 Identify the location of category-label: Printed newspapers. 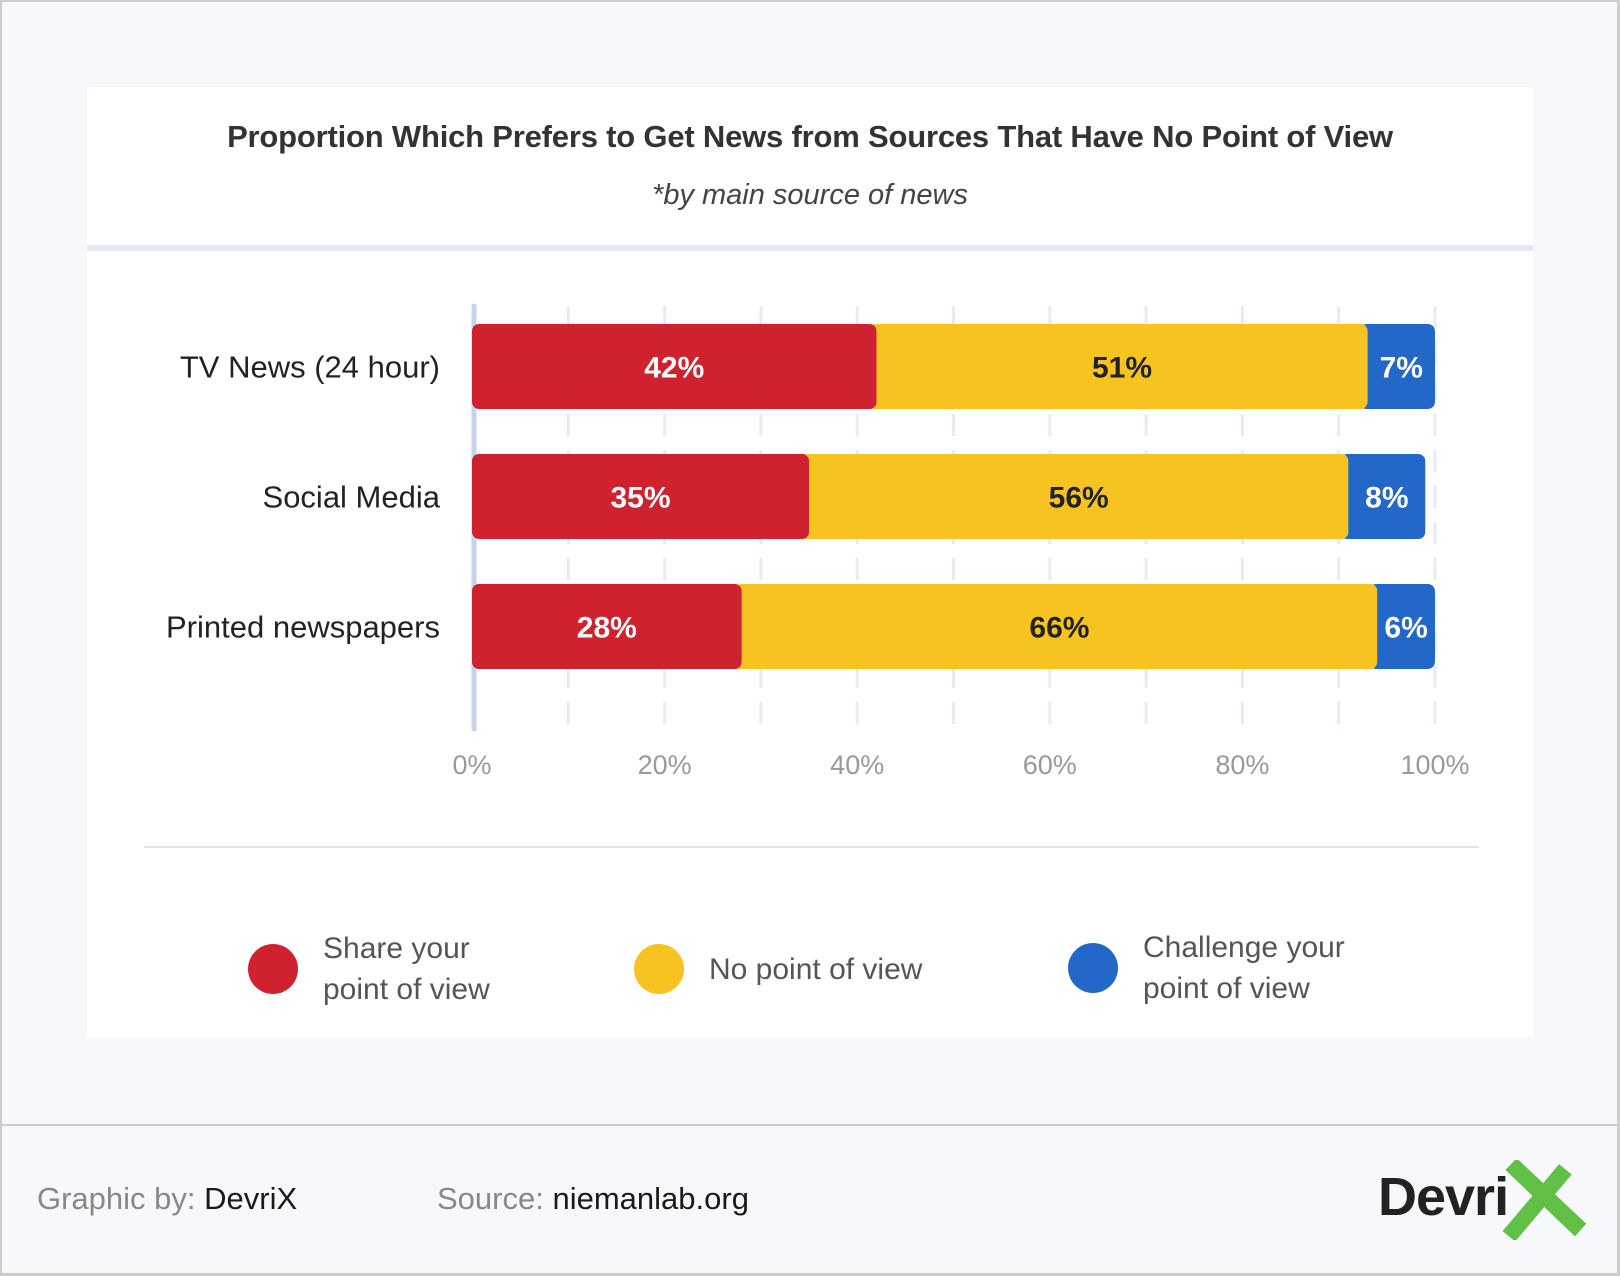
(303, 627).